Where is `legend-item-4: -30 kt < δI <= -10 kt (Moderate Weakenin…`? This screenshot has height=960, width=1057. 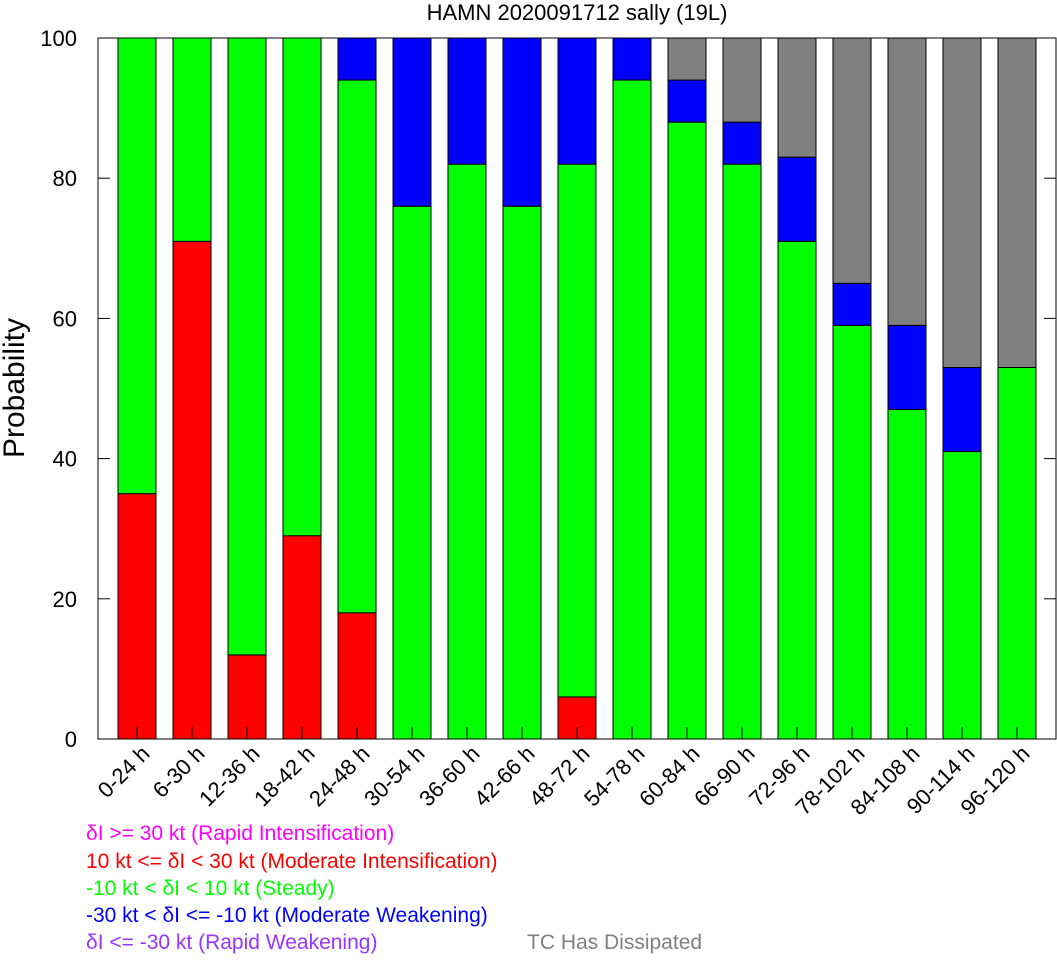
legend-item-4: -30 kt < δI <= -10 kt (Moderate Weakenin… is located at coordinates (287, 915).